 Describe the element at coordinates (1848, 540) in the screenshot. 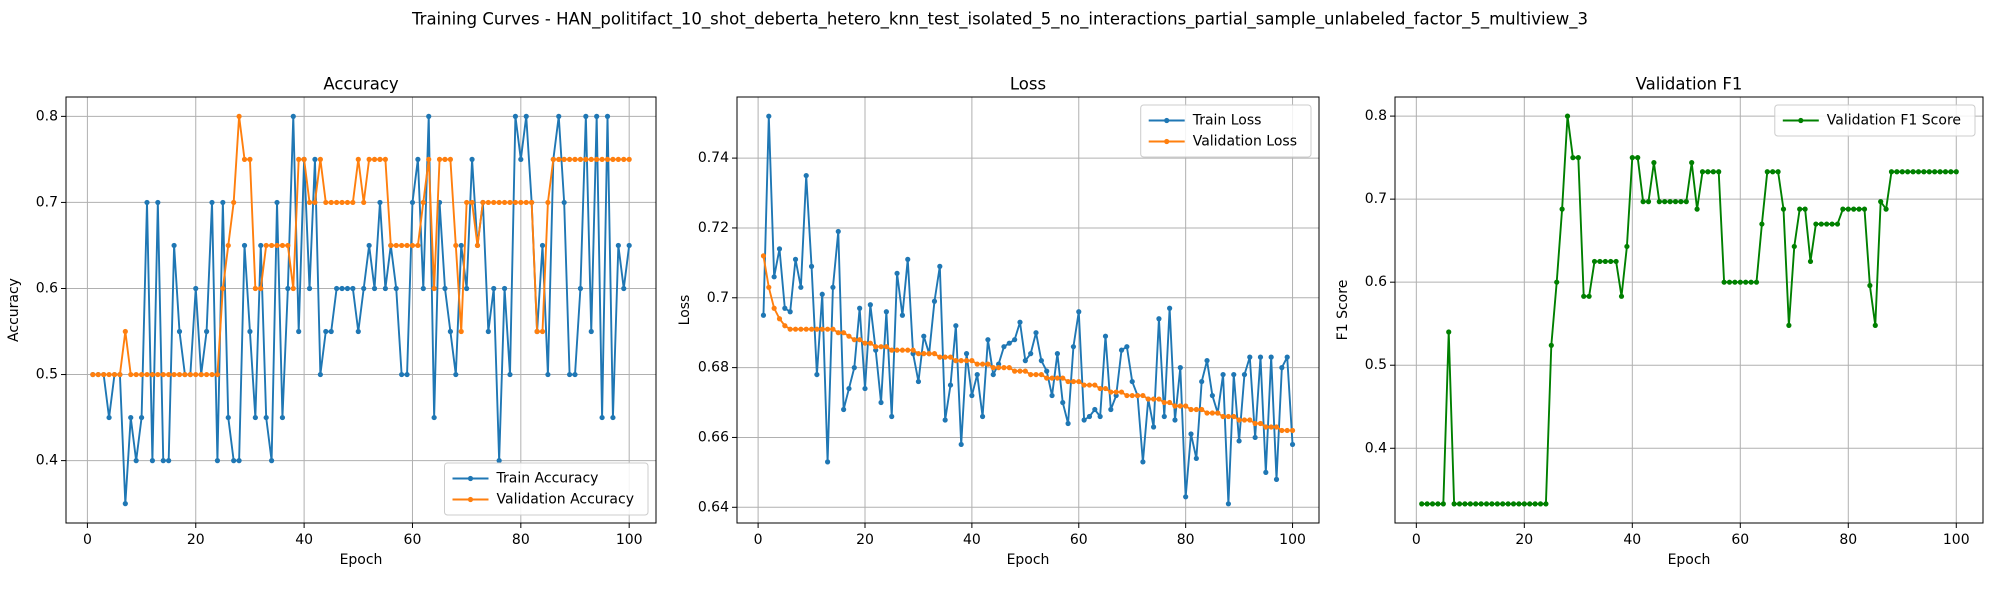

I see `x-tick-label: 80` at that location.